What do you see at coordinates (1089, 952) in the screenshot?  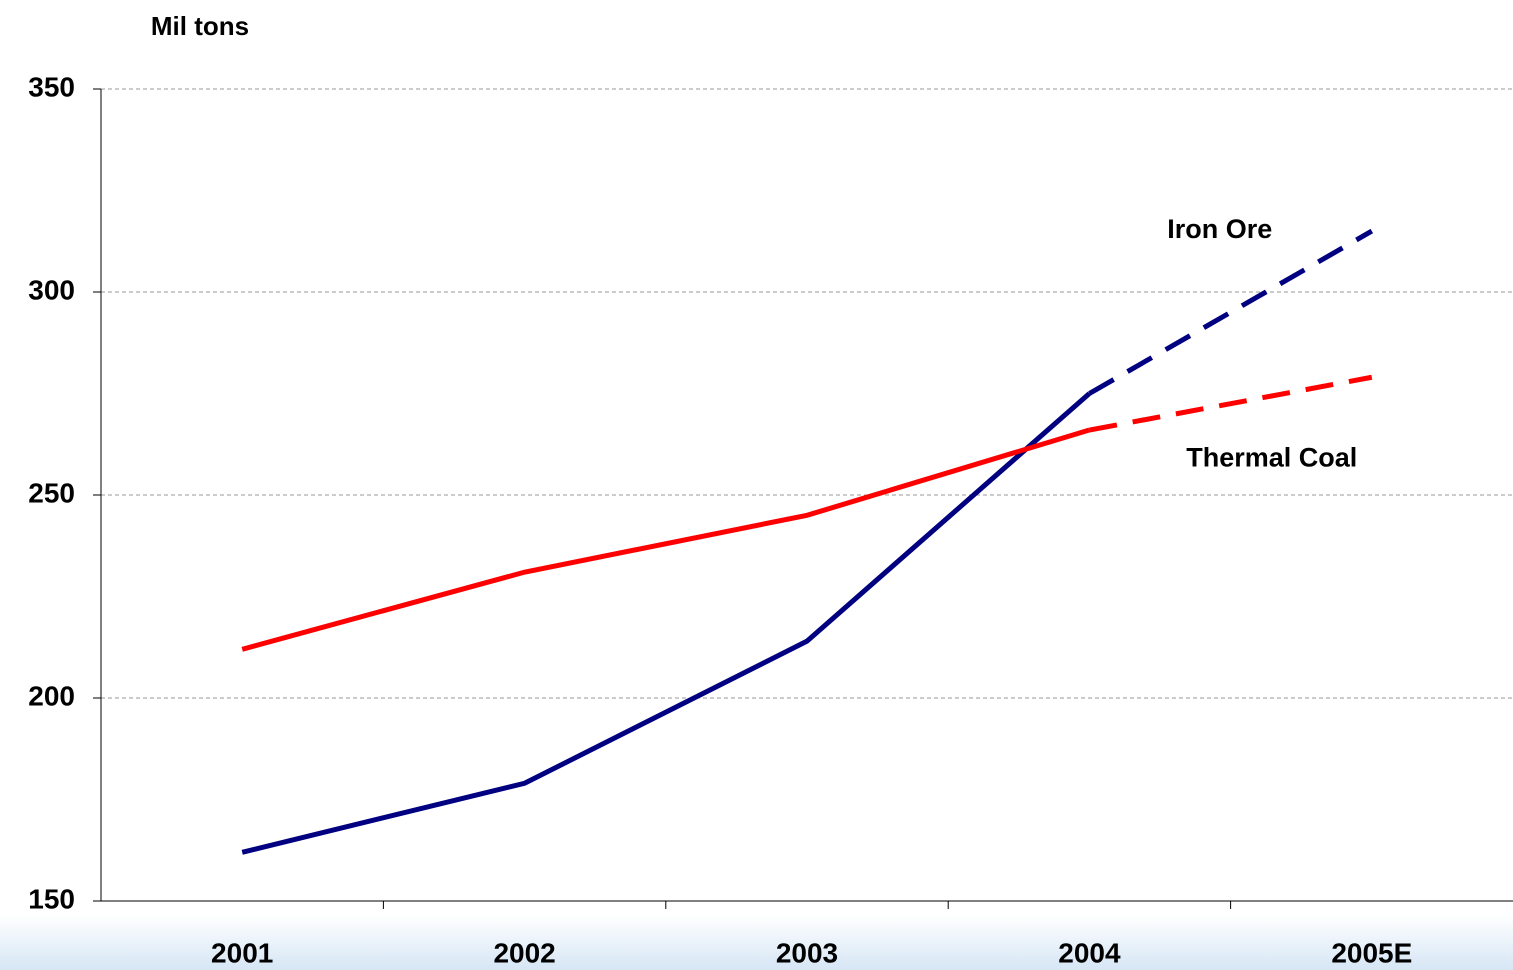 I see `x-tick-label: 2004` at bounding box center [1089, 952].